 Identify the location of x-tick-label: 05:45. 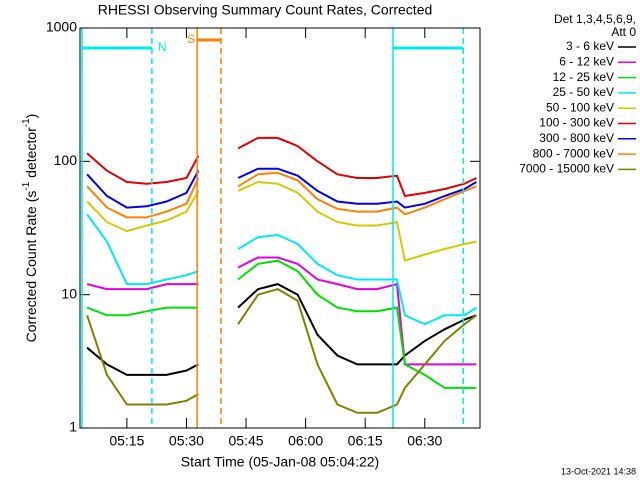
(246, 441).